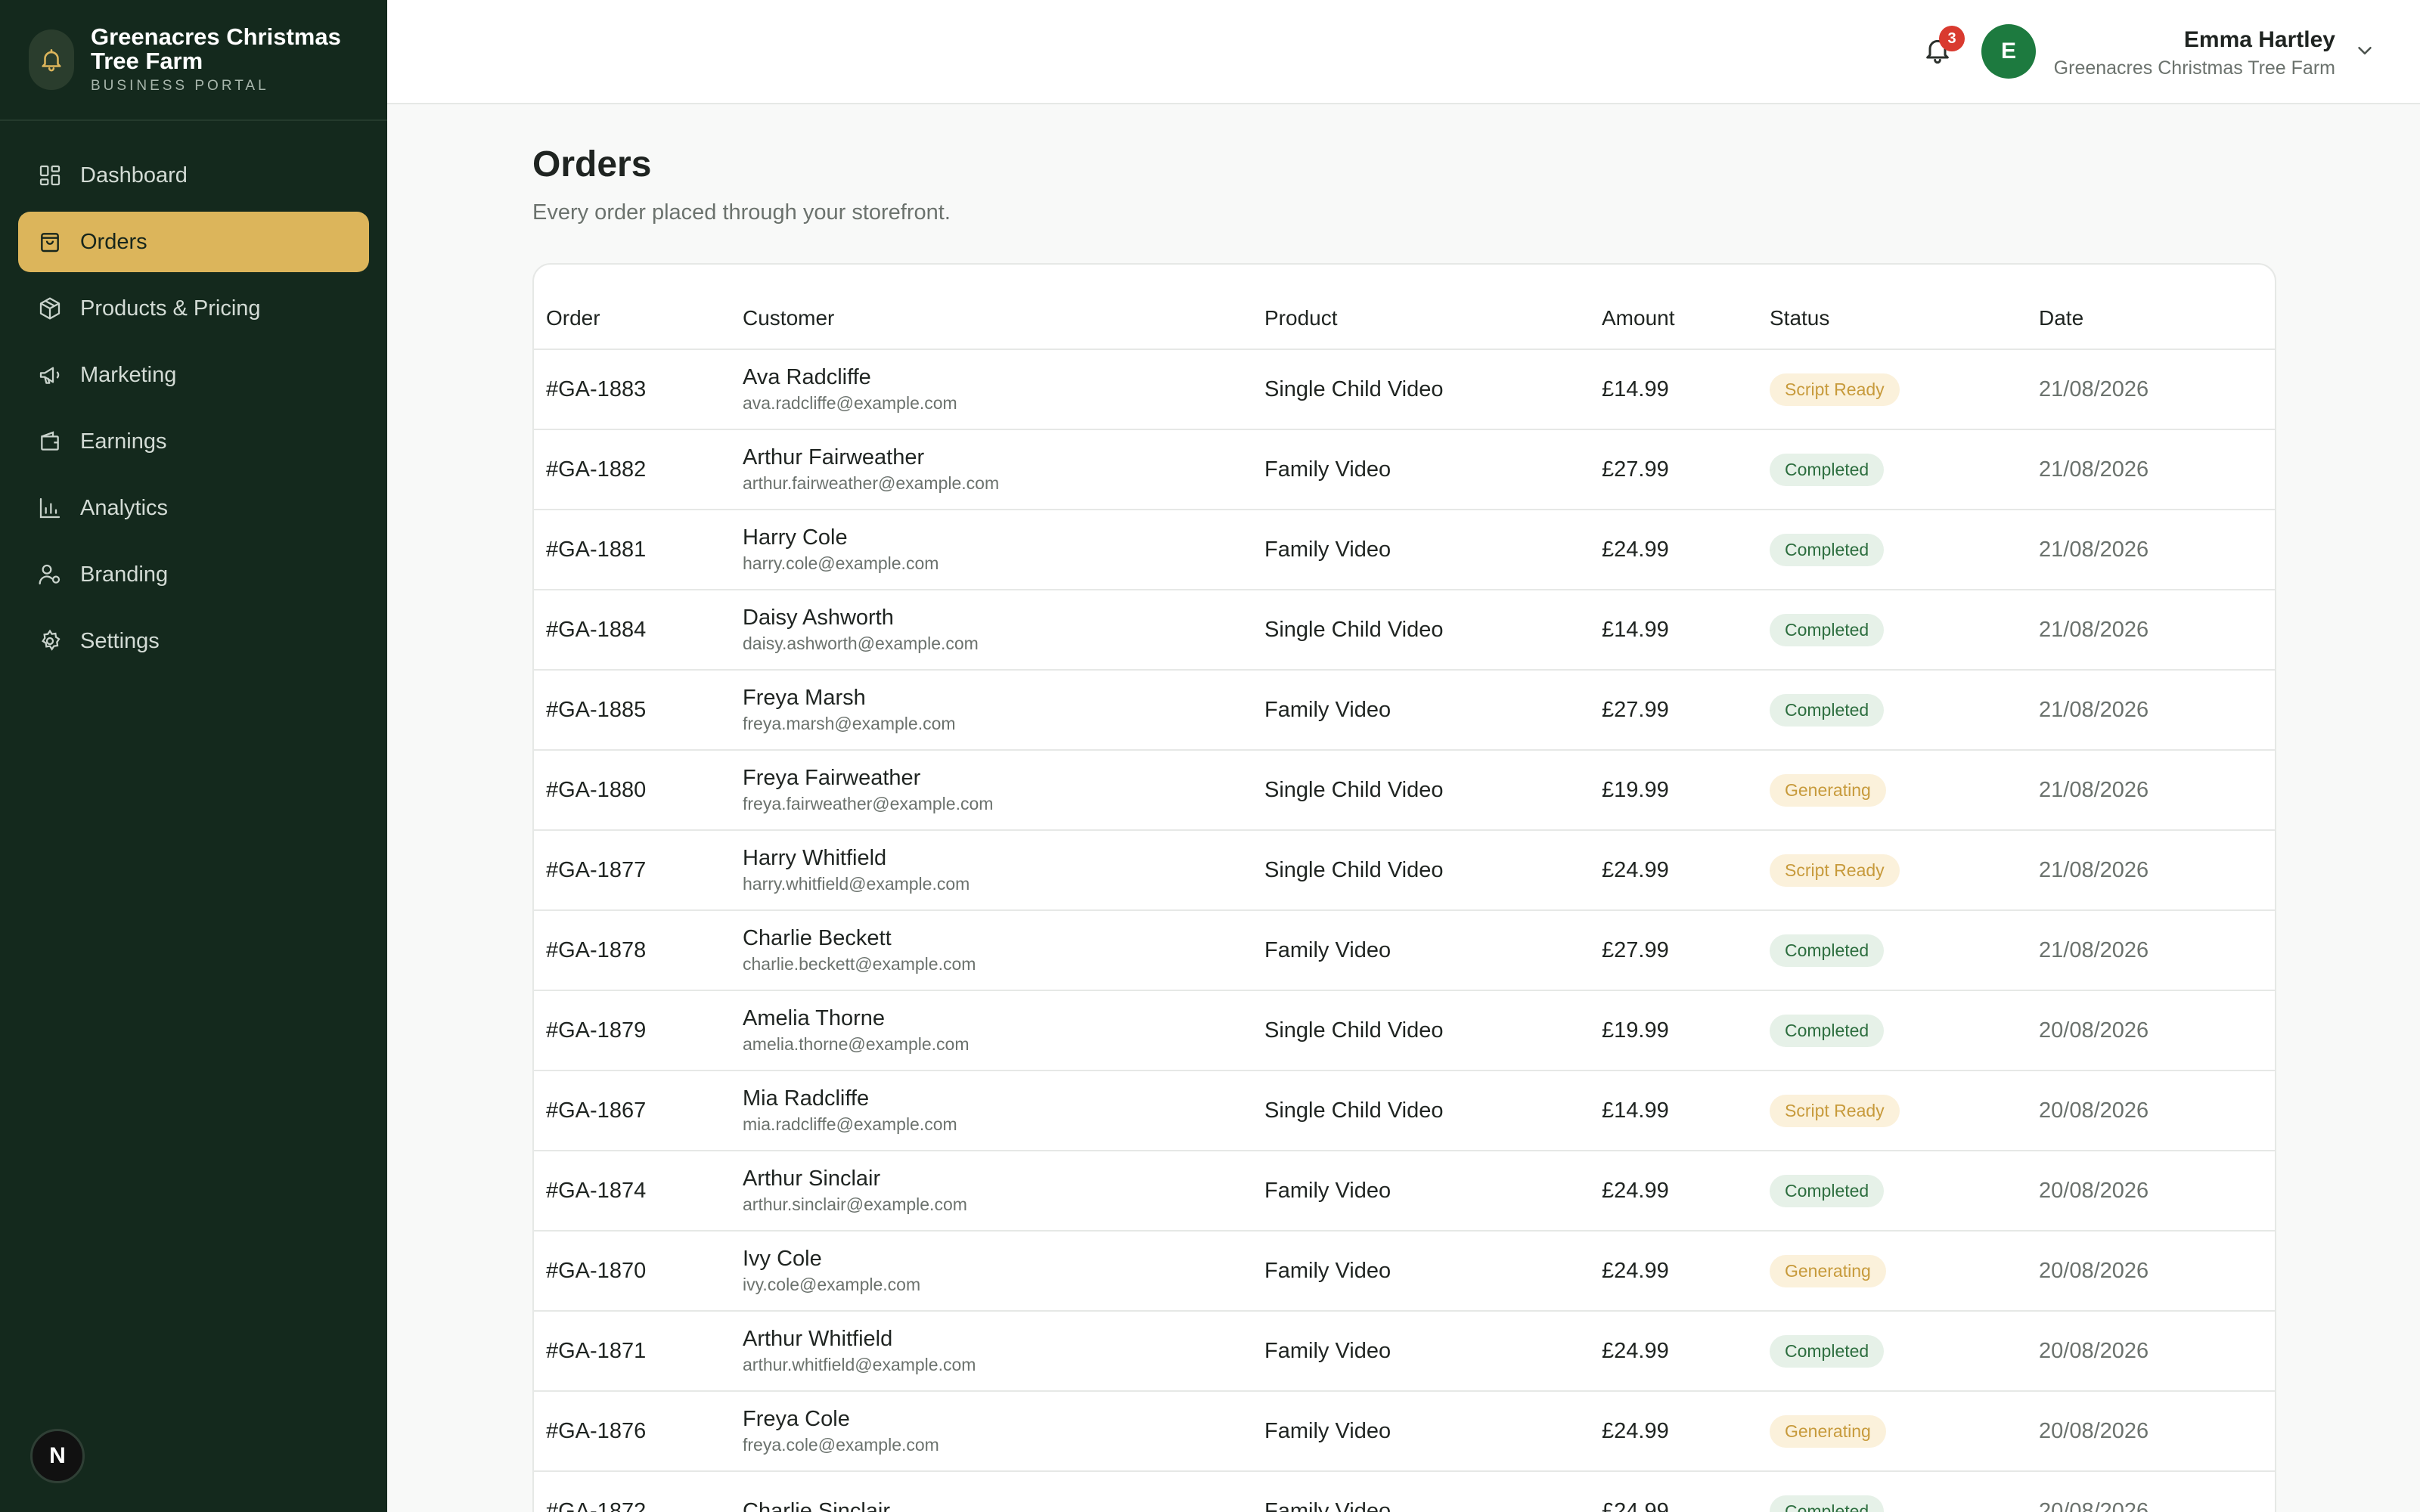  What do you see at coordinates (871, 483) in the screenshot?
I see `customer-email: arthur.fairweather@example.com` at bounding box center [871, 483].